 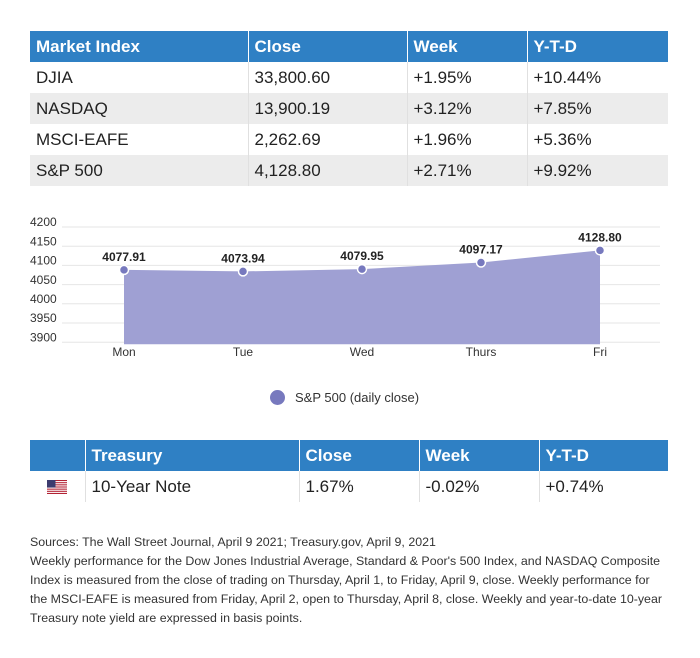 I want to click on legend-swatch, so click(x=277, y=397).